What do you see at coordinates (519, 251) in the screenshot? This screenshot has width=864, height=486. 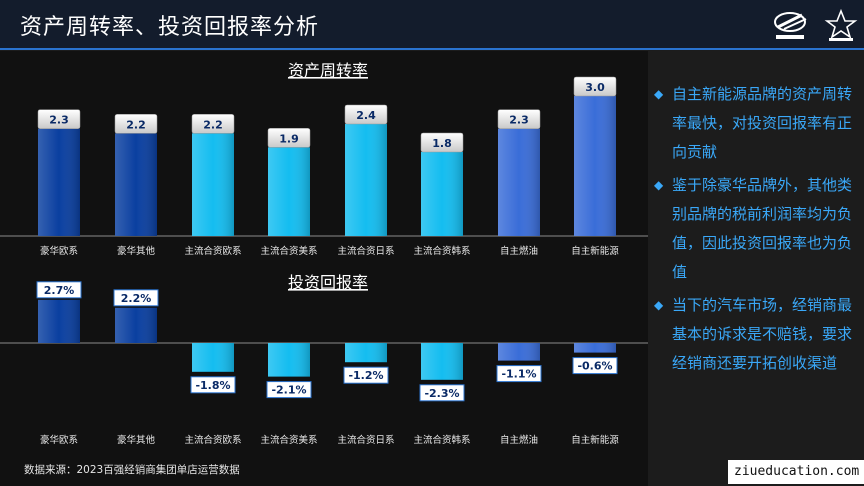 I see `turnover-category-label: 自主燃油` at bounding box center [519, 251].